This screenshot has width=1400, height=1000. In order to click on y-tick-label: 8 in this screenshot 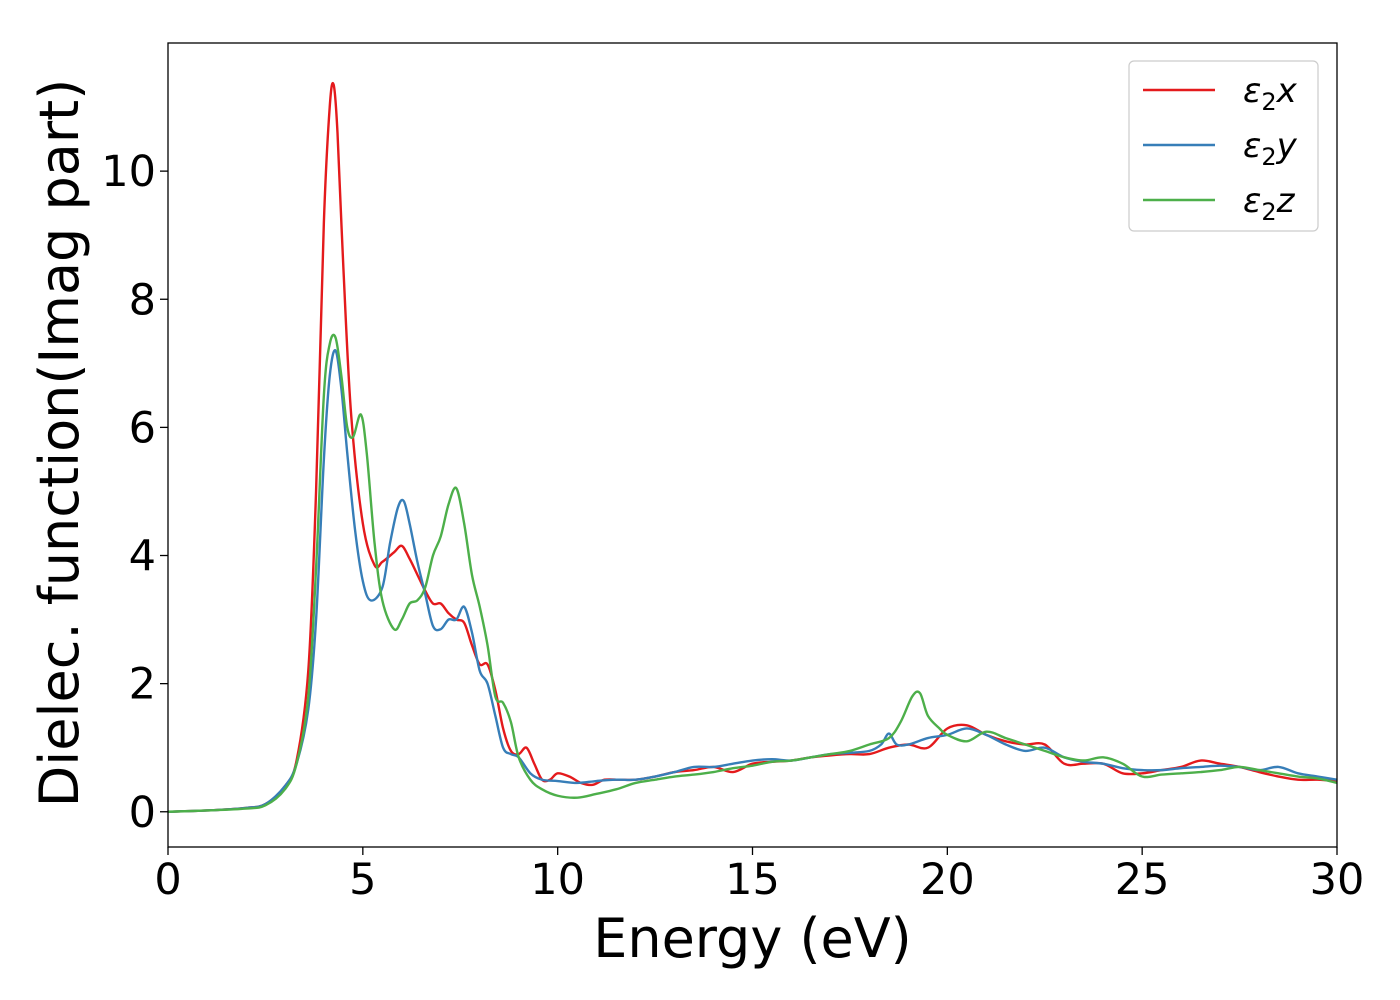, I will do `click(142, 300)`.